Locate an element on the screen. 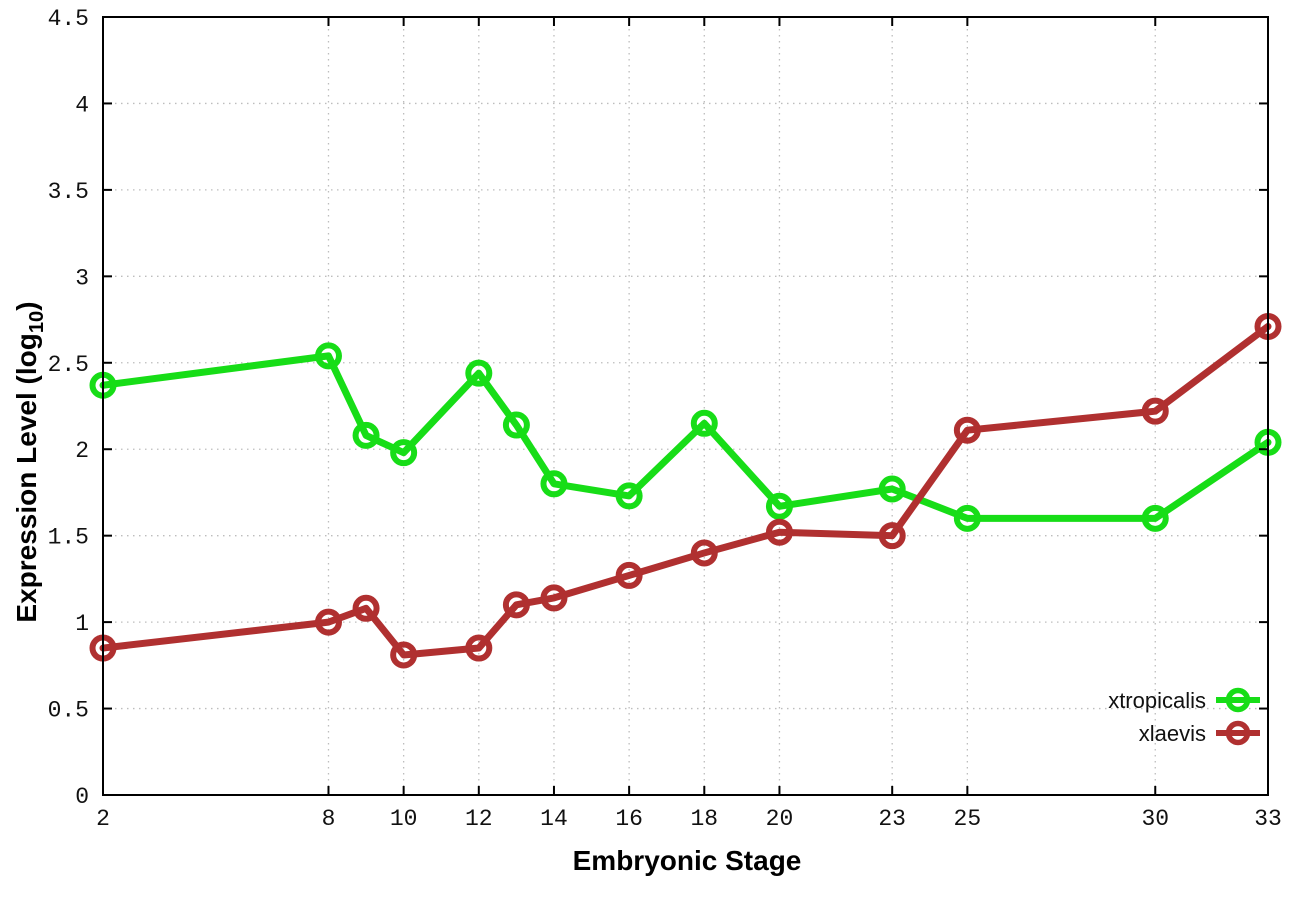 This screenshot has height=907, width=1296. x-tick-label: 33 is located at coordinates (1268, 819).